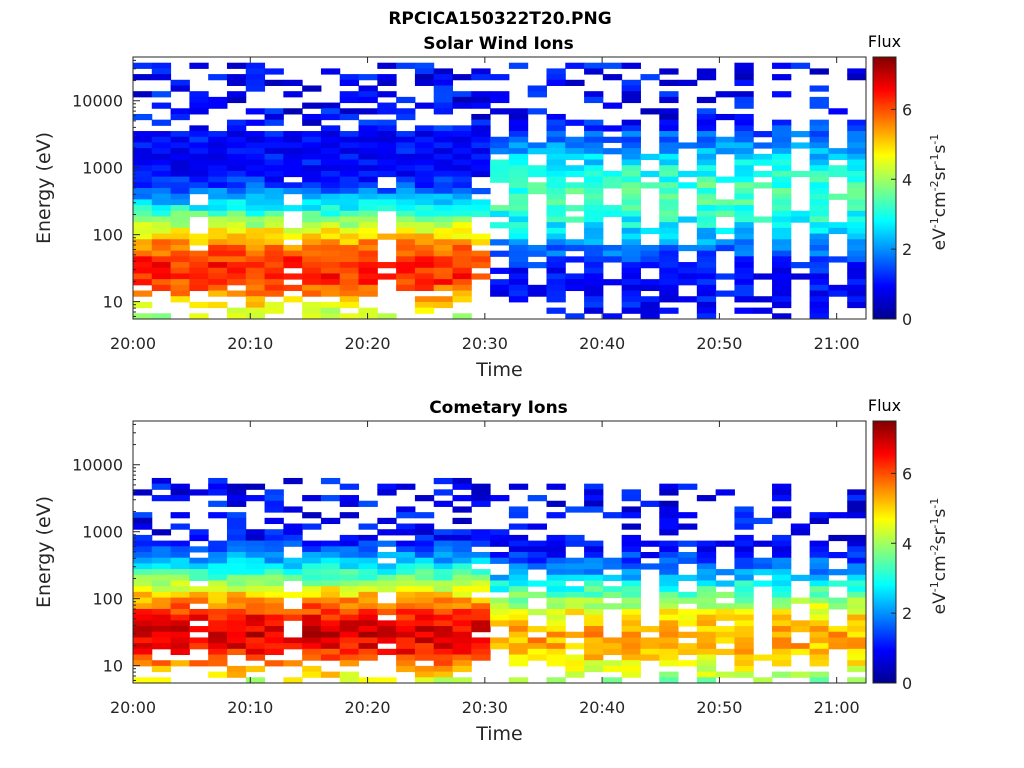 The image size is (1024, 768). What do you see at coordinates (97, 465) in the screenshot?
I see `y-tick-label: 10000` at bounding box center [97, 465].